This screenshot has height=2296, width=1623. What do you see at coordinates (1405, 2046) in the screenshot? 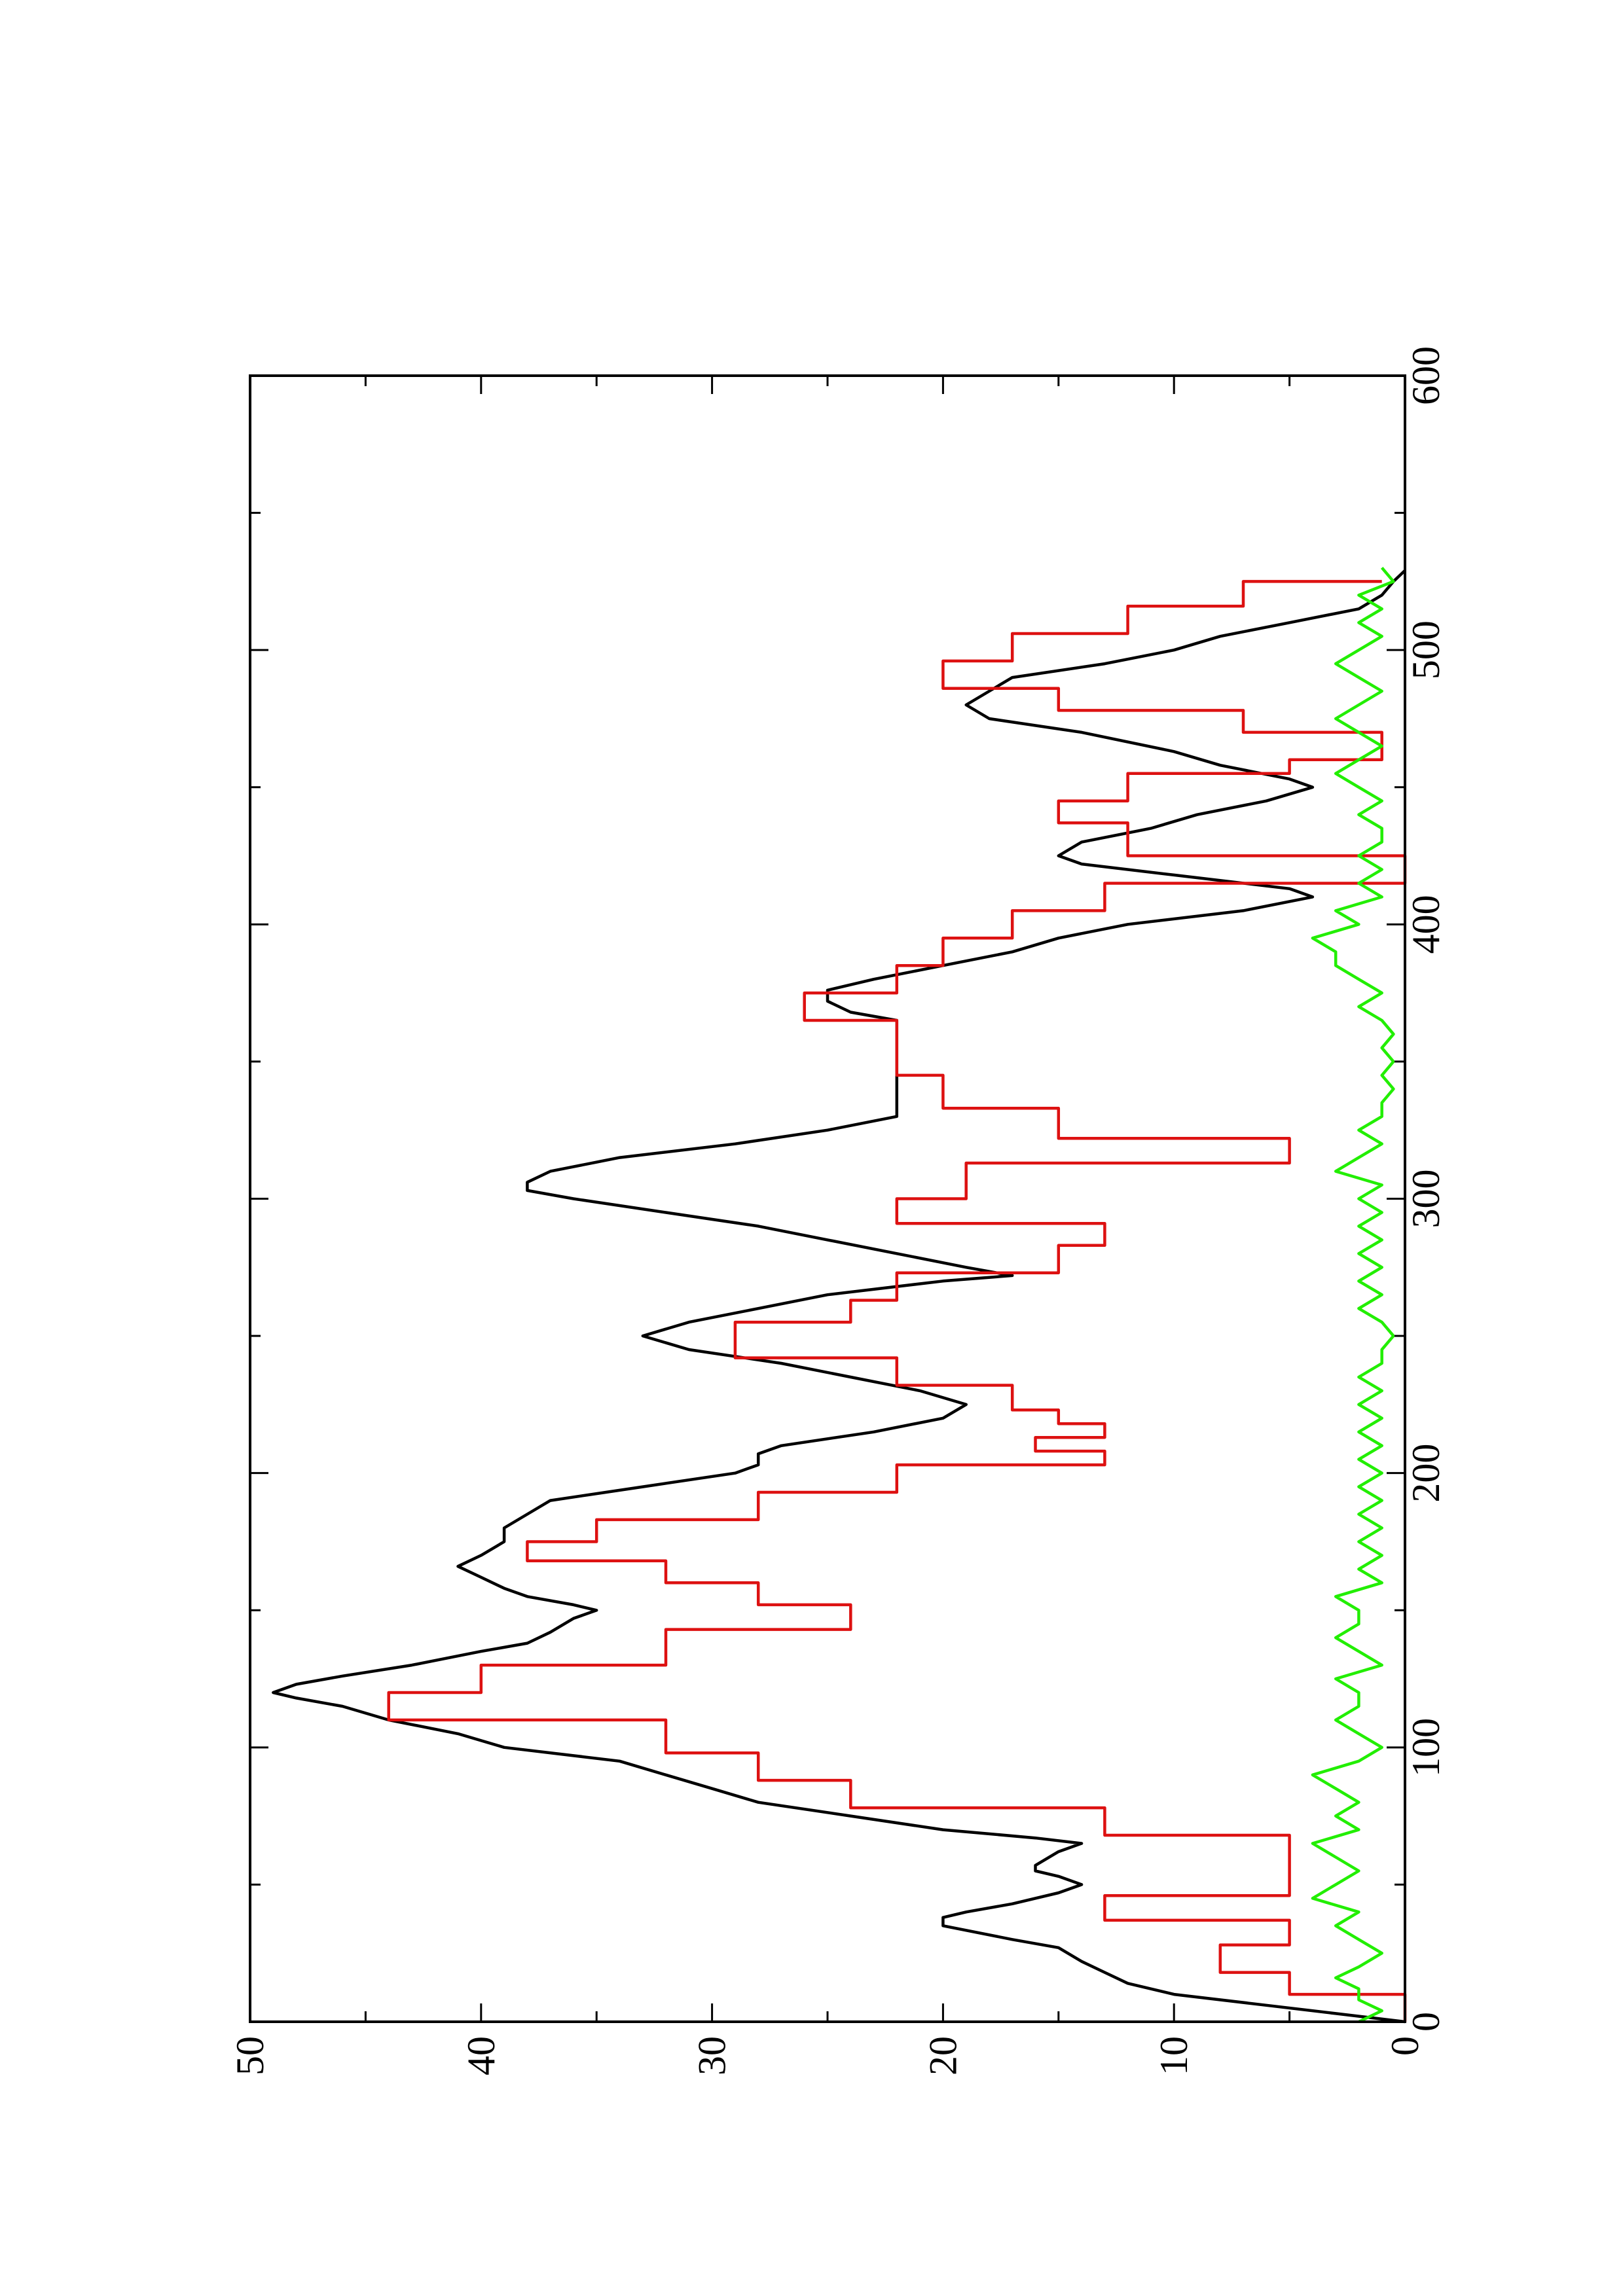
I see `y-tick-label: 0` at bounding box center [1405, 2046].